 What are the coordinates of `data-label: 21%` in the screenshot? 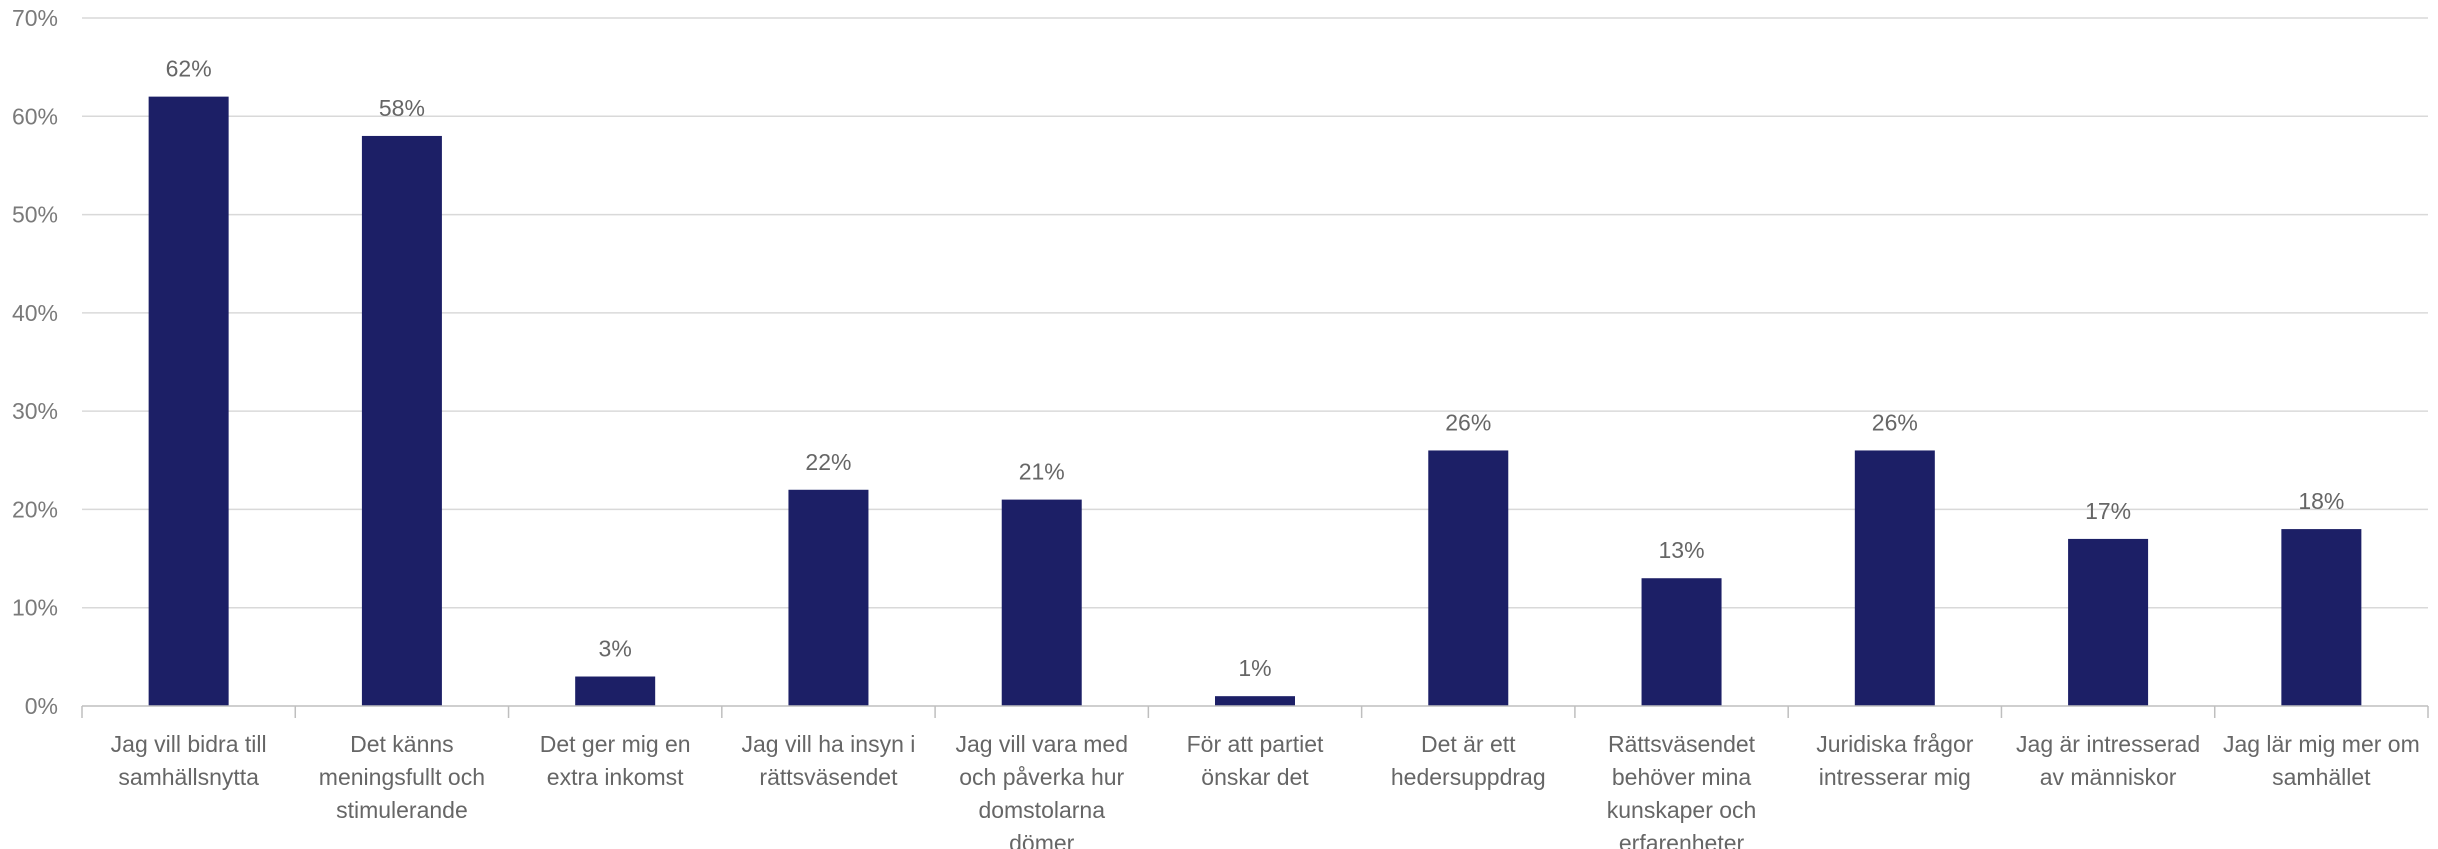 It's located at (1042, 472).